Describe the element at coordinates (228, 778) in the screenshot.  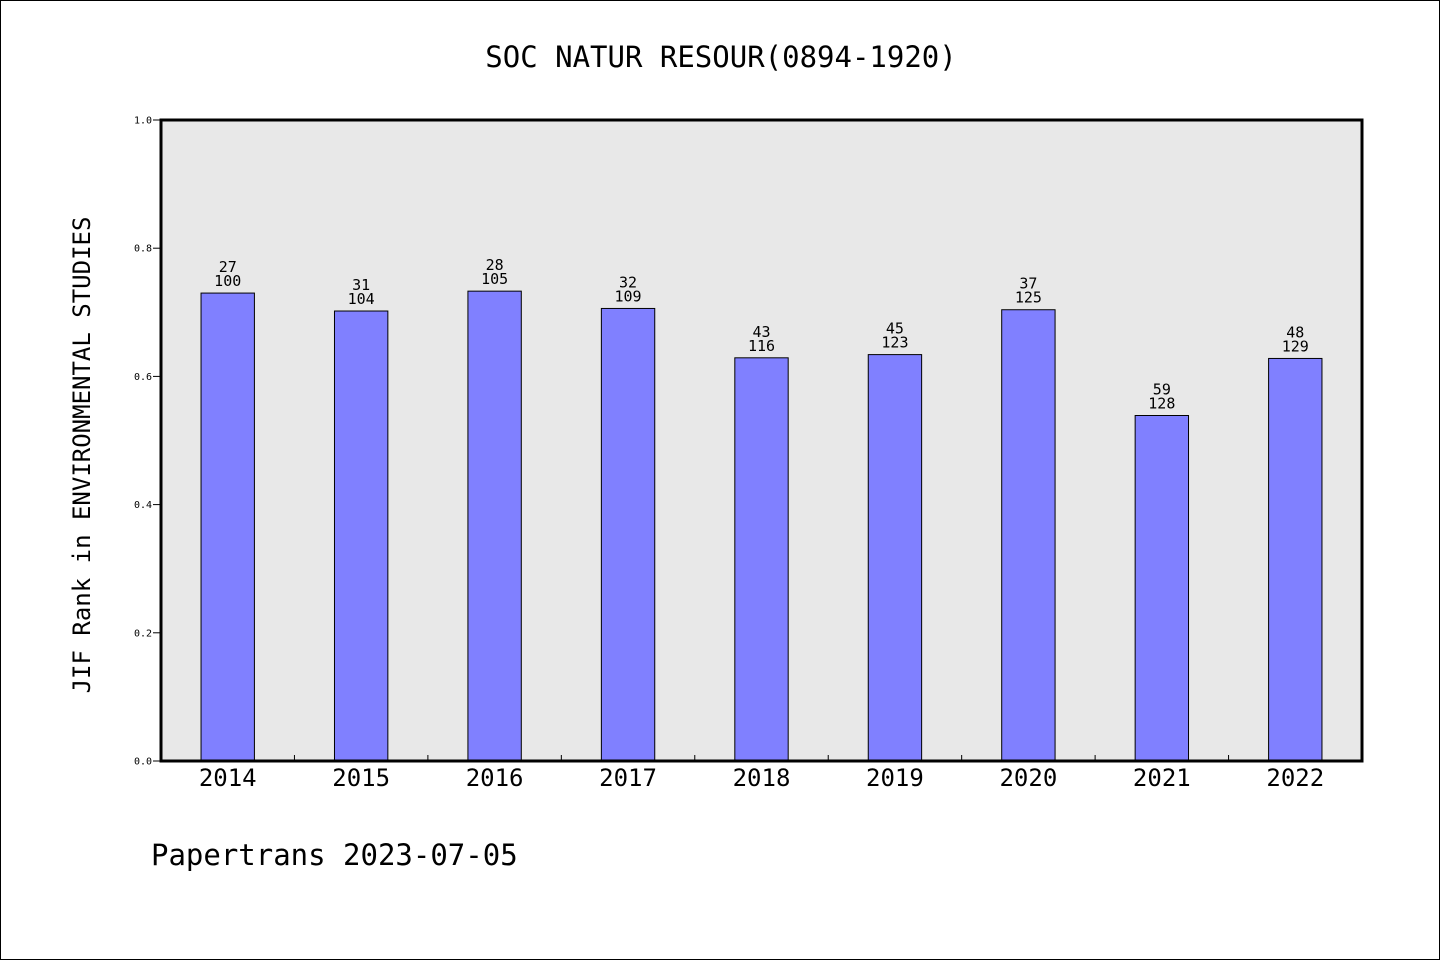
I see `x-tick-label: 2014` at that location.